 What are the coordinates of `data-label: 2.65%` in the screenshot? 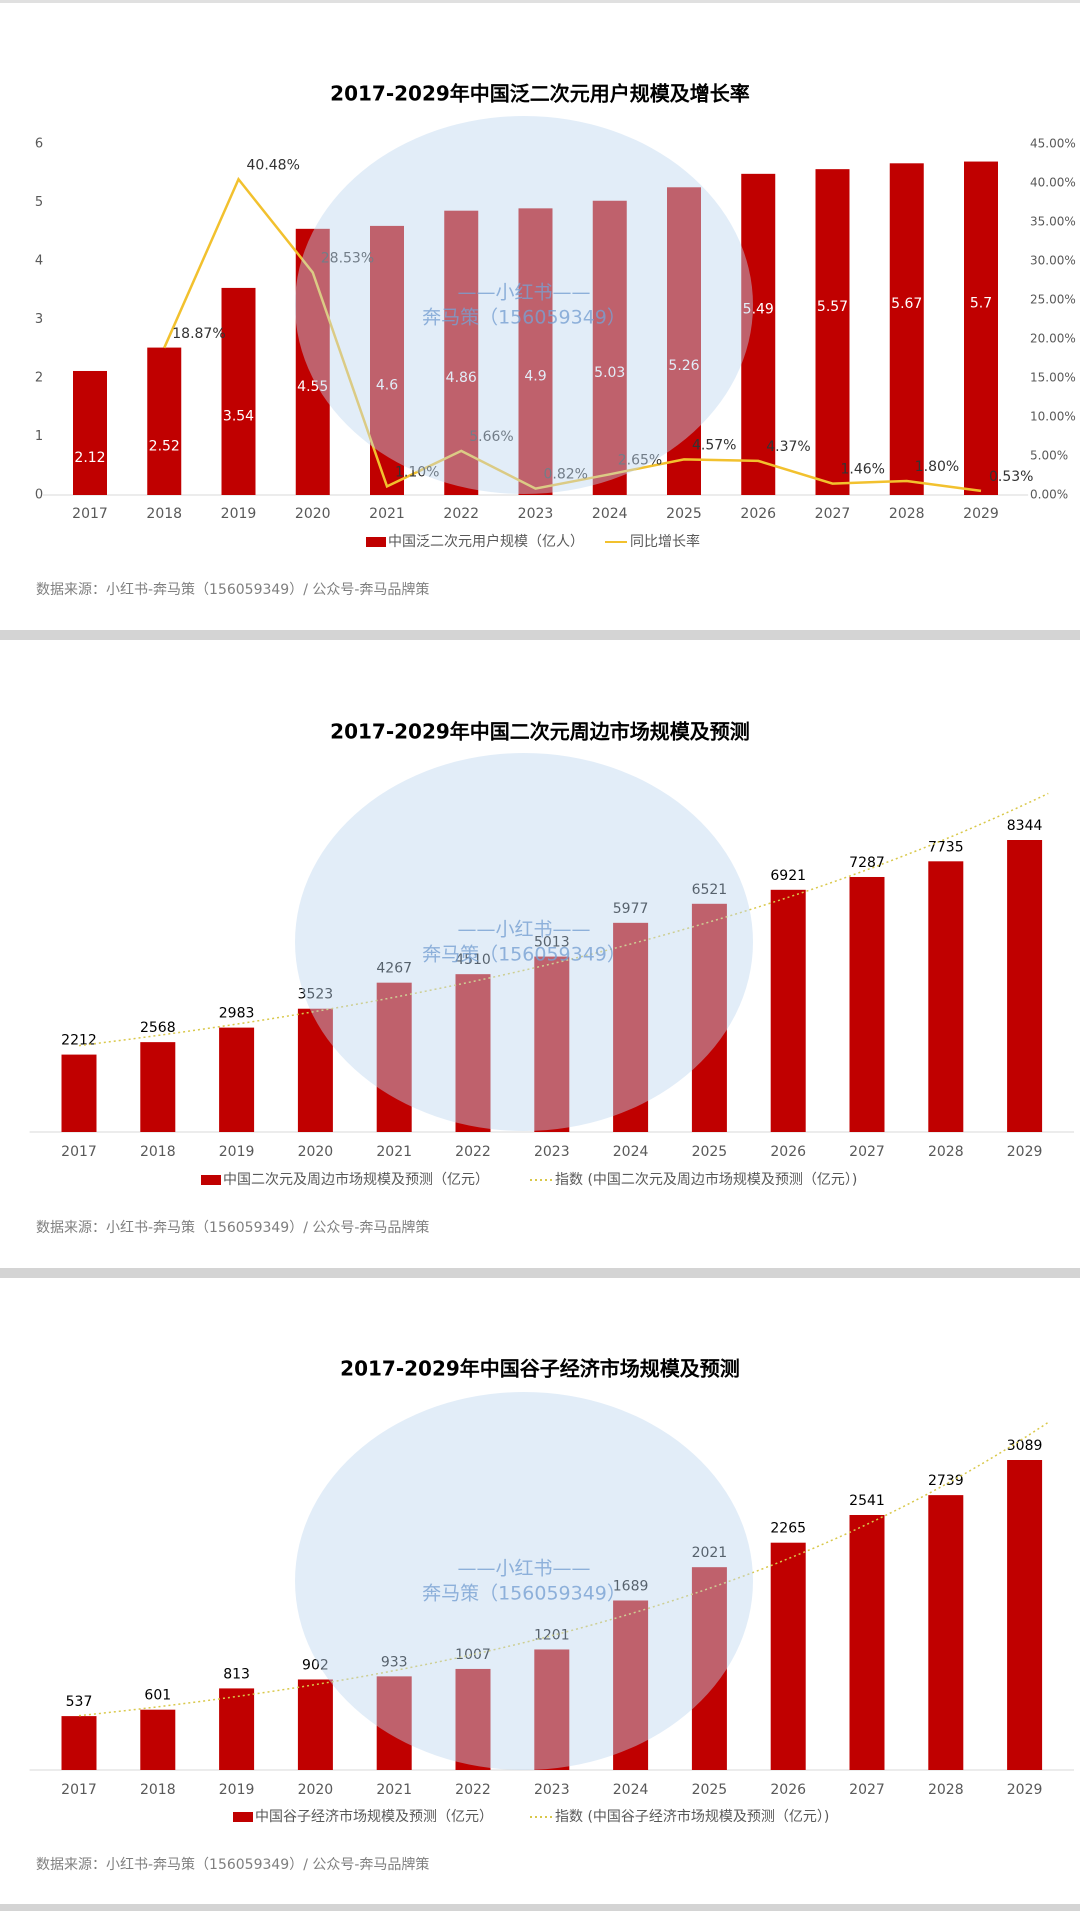 It's located at (640, 460).